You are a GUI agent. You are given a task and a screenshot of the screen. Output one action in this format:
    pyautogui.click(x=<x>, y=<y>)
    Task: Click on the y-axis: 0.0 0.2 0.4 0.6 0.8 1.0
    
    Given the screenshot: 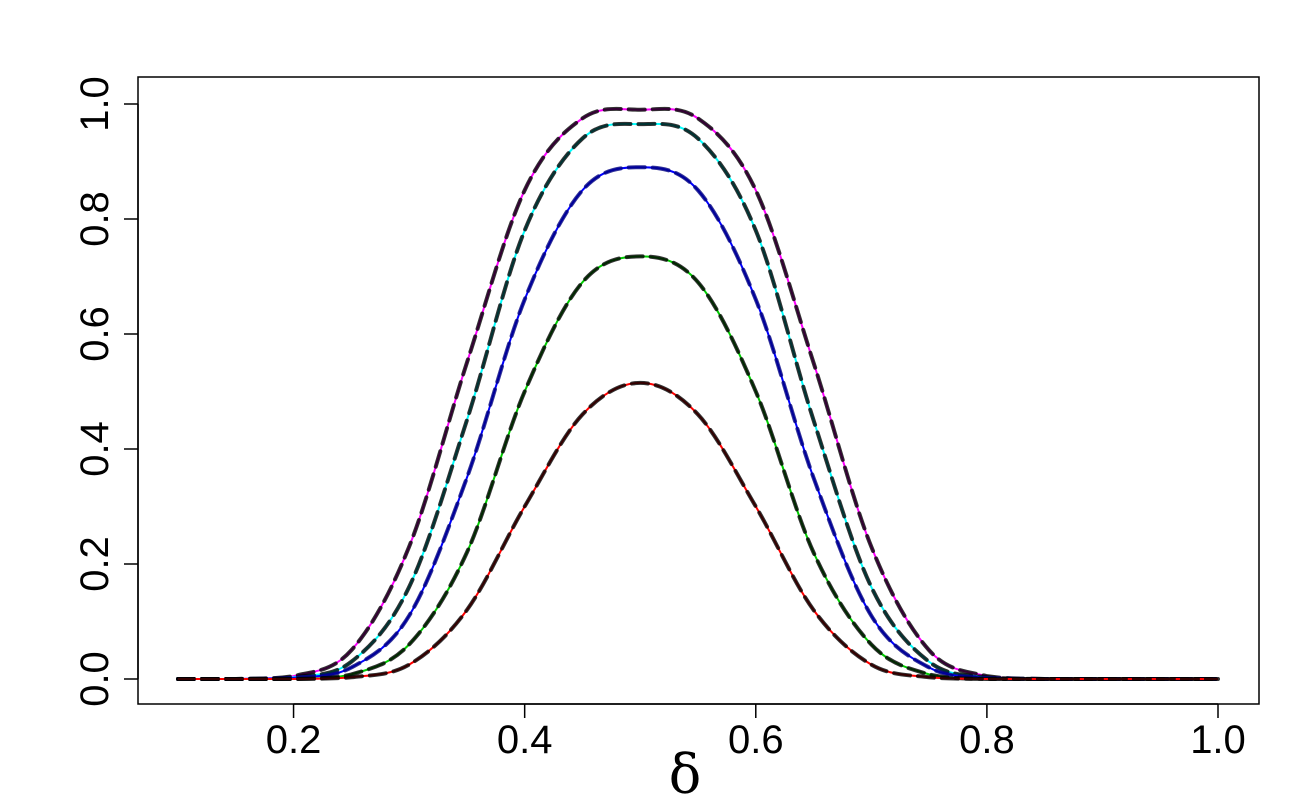 What is the action you would take?
    pyautogui.click(x=106, y=391)
    